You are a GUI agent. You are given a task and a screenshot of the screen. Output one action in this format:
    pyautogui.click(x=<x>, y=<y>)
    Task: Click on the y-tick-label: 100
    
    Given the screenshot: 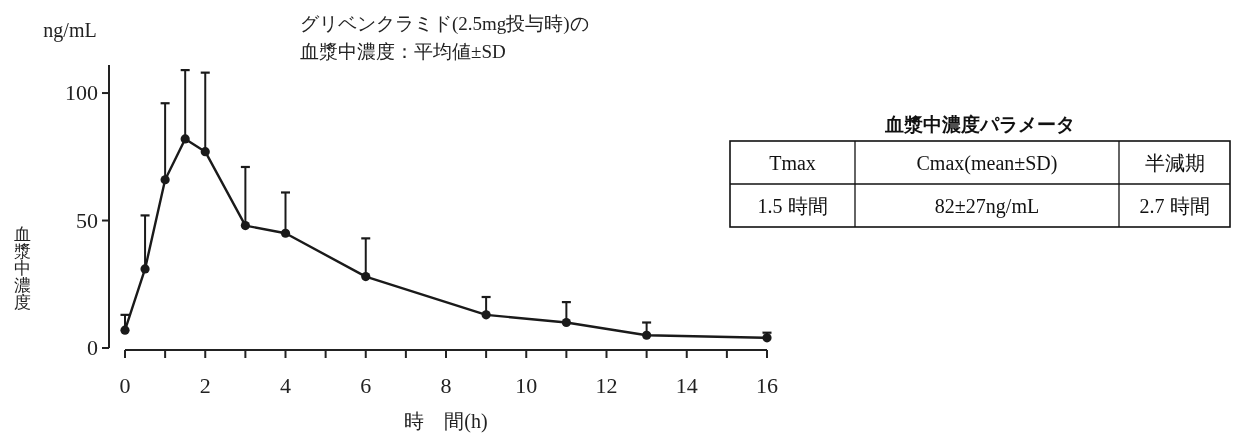 What is the action you would take?
    pyautogui.click(x=81, y=93)
    